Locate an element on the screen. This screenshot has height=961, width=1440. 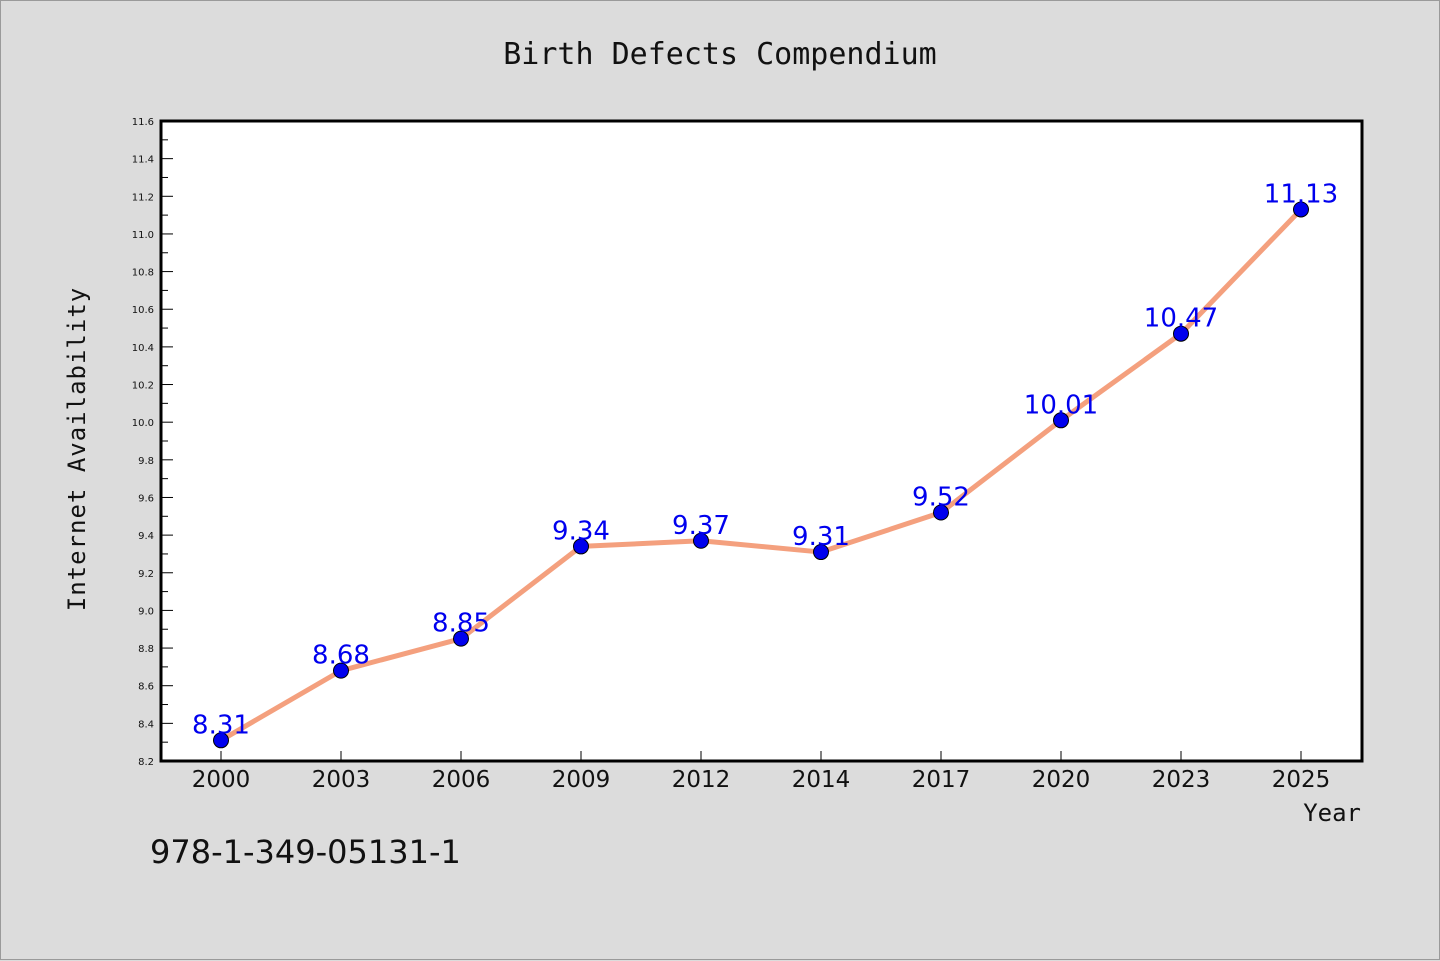
y-tick-label: 10.4 is located at coordinates (143, 348).